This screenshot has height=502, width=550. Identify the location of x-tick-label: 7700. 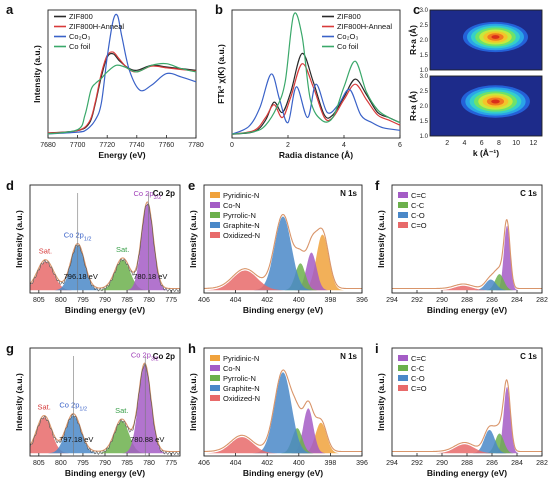
(78, 145).